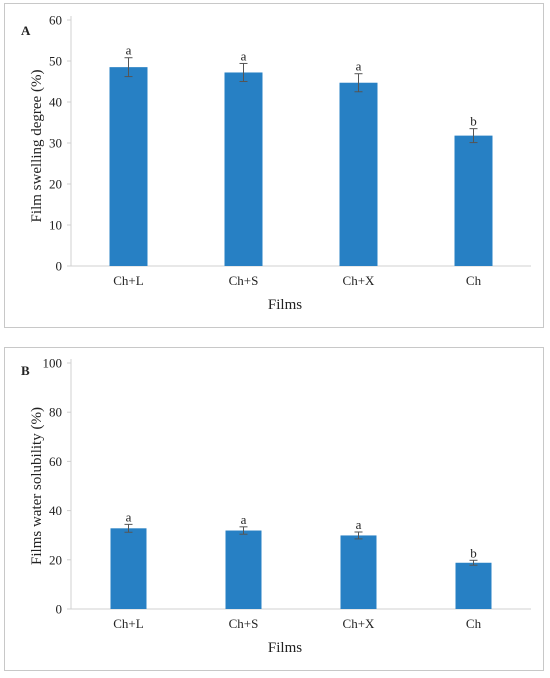  Describe the element at coordinates (285, 648) in the screenshot. I see `x-axis-title-b: Films` at that location.